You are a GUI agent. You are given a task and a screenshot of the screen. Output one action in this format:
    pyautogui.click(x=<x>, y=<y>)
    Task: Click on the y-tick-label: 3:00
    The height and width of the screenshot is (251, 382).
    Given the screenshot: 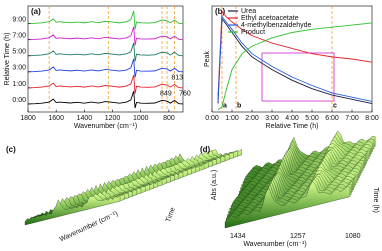 What is the action you would take?
    pyautogui.click(x=19, y=68)
    